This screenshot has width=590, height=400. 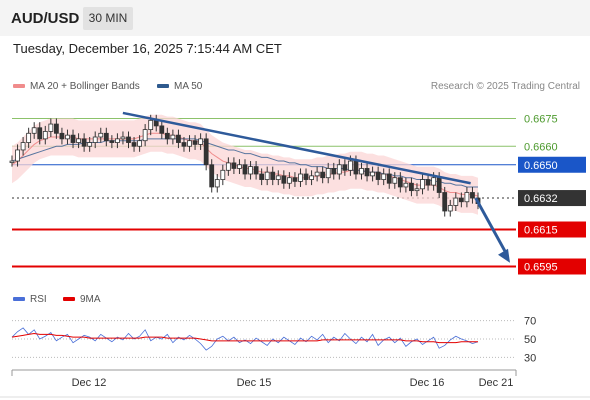 What do you see at coordinates (90, 299) in the screenshot?
I see `legend-9ma-label: 9MA` at bounding box center [90, 299].